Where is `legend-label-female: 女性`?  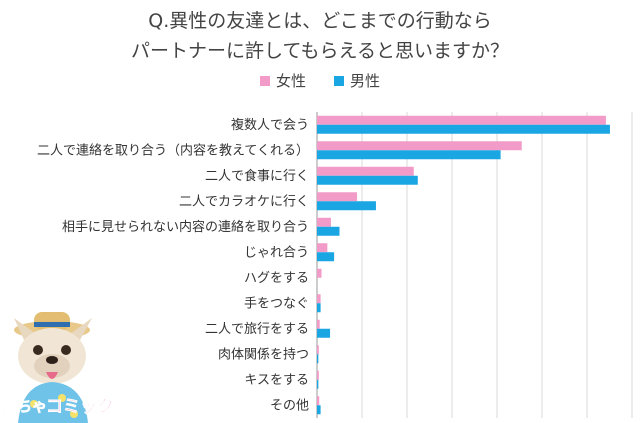 legend-label-female: 女性 is located at coordinates (290, 81).